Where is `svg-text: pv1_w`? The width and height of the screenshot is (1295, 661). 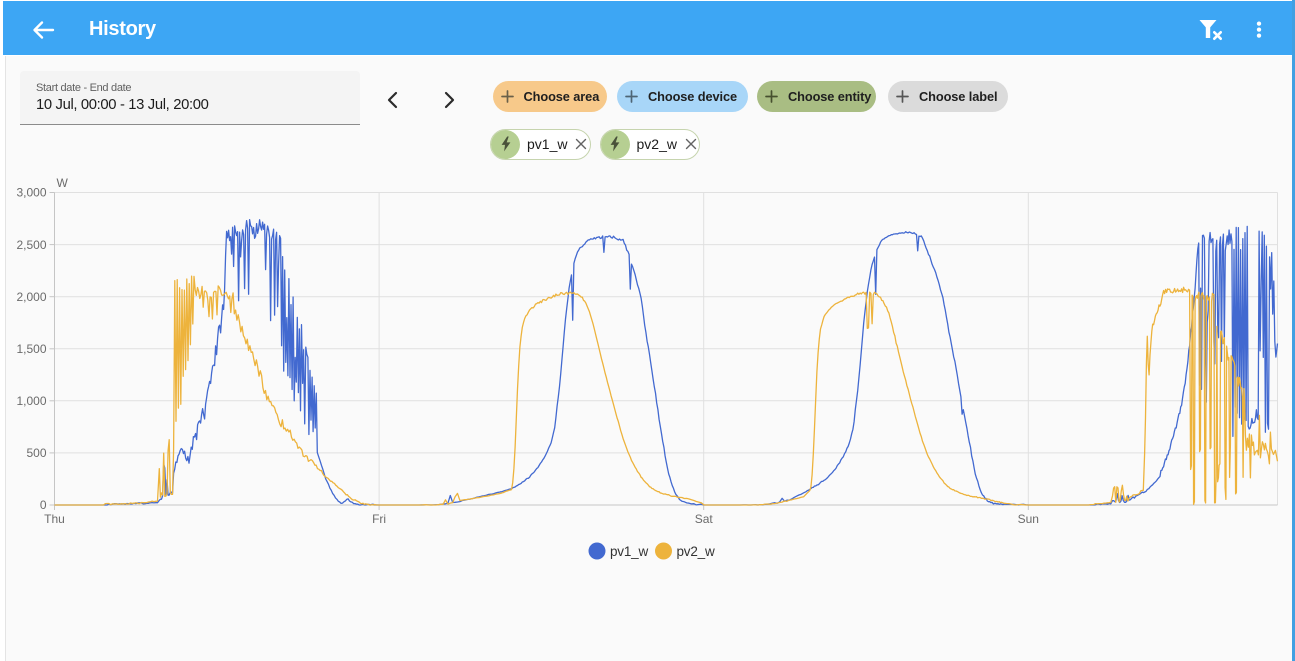
svg-text: pv1_w is located at coordinates (629, 551).